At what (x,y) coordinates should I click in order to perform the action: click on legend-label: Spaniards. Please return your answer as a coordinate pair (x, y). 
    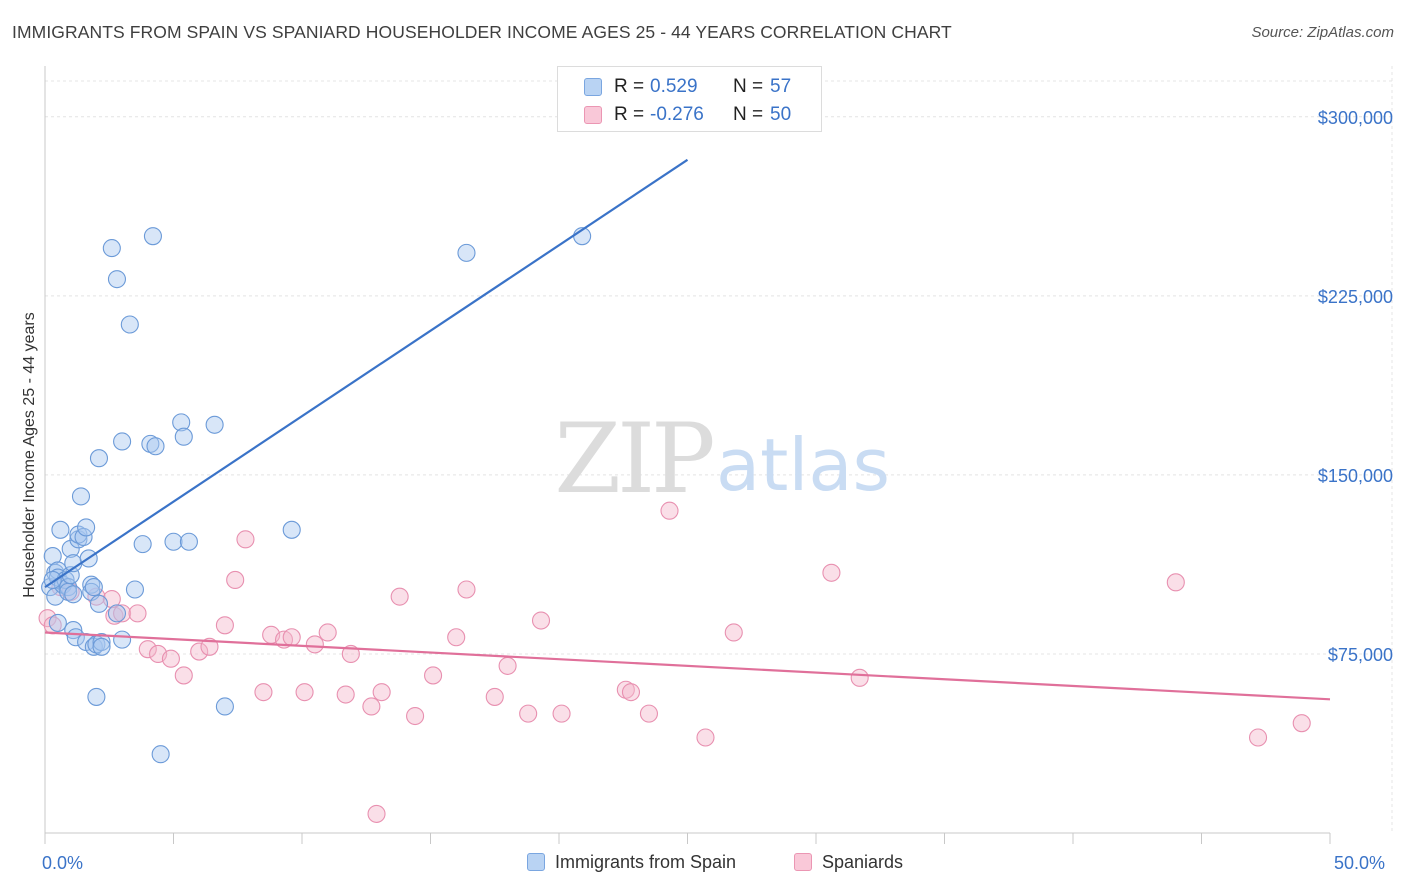
    Looking at the image, I should click on (863, 862).